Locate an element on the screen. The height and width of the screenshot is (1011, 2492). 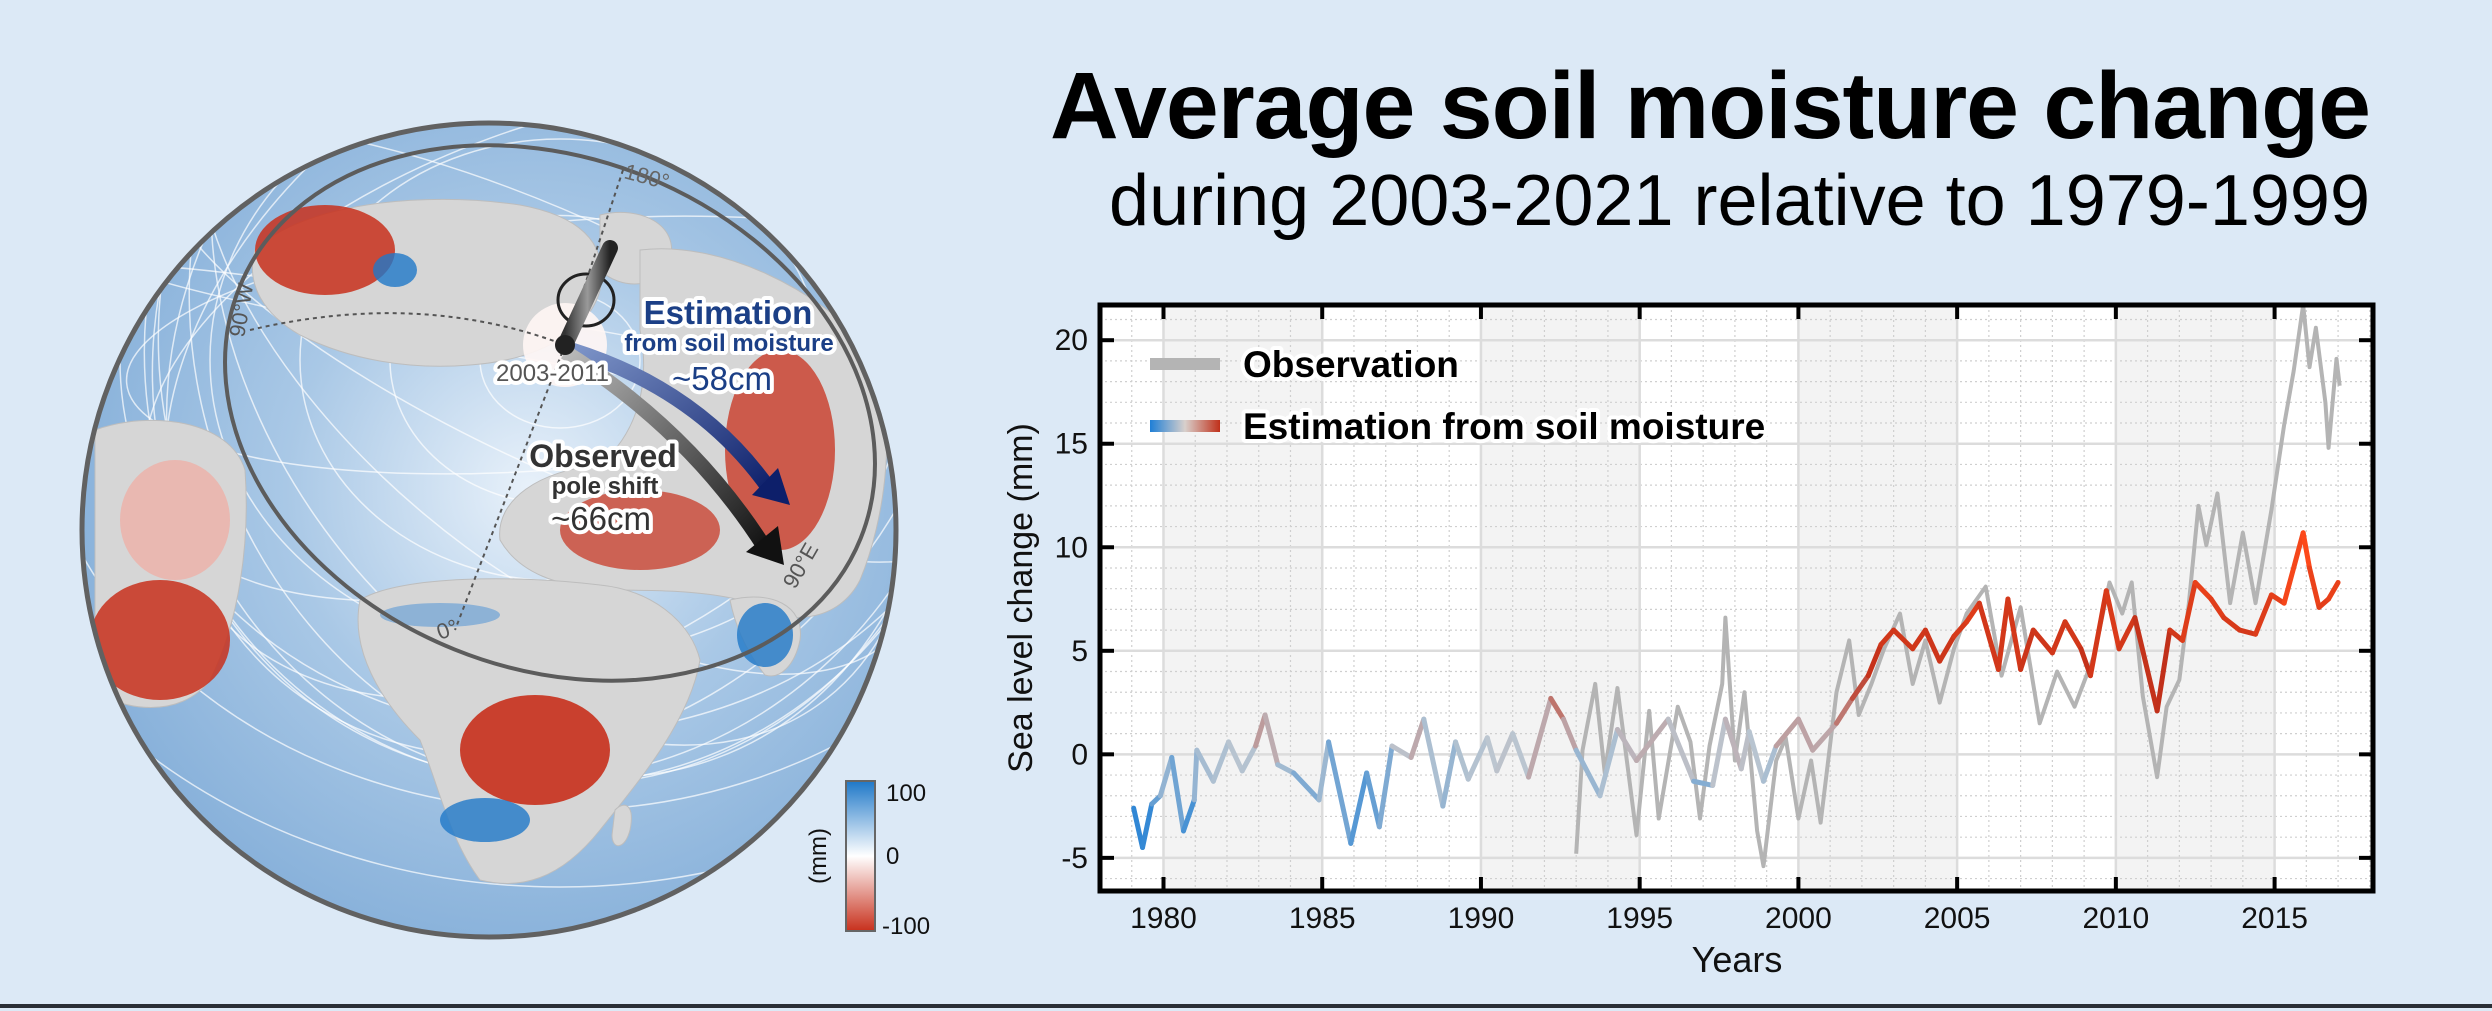
period-label: 2003-2011 is located at coordinates (552, 373).